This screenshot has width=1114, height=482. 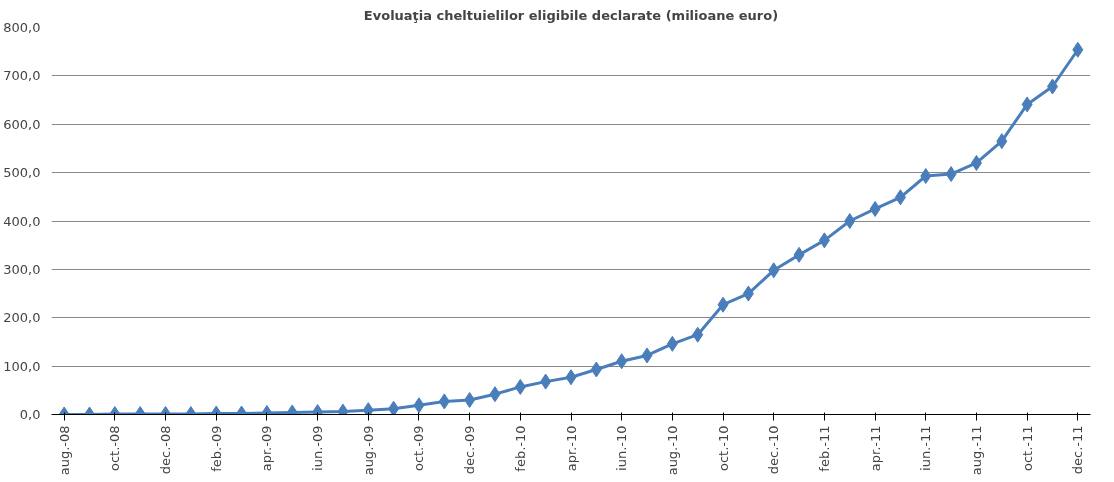 I want to click on x-tick-label: feb.-10, so click(x=520, y=448).